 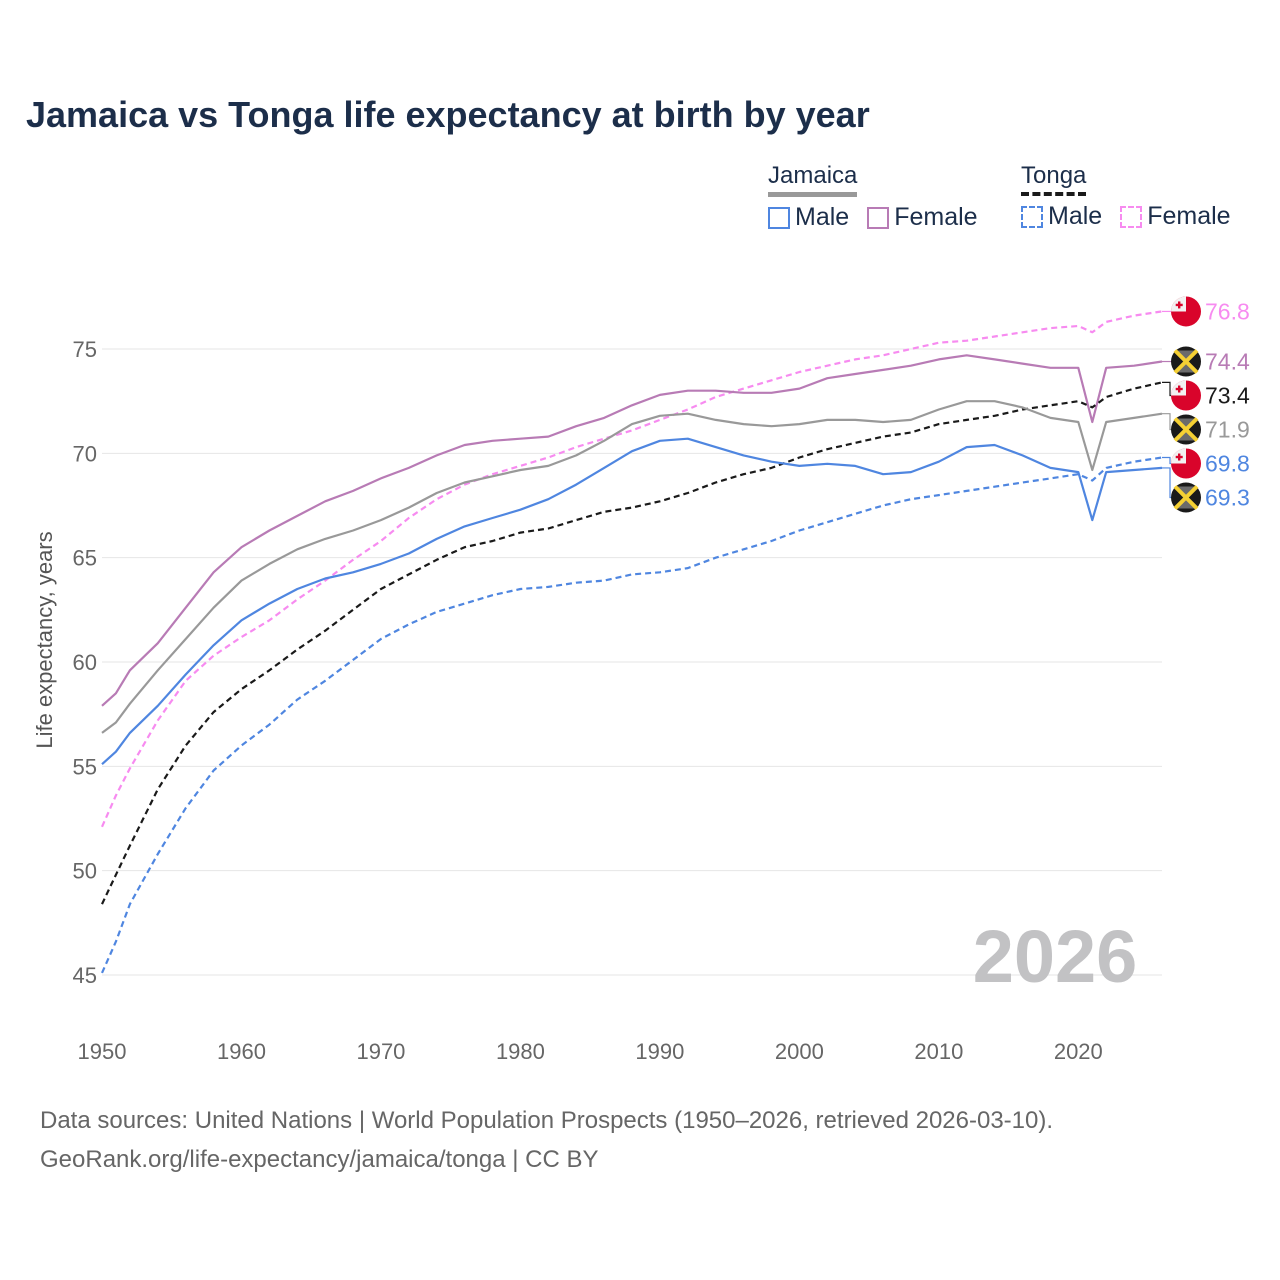 What do you see at coordinates (873, 197) in the screenshot?
I see `legend-jamaica: Jamaica Male Female` at bounding box center [873, 197].